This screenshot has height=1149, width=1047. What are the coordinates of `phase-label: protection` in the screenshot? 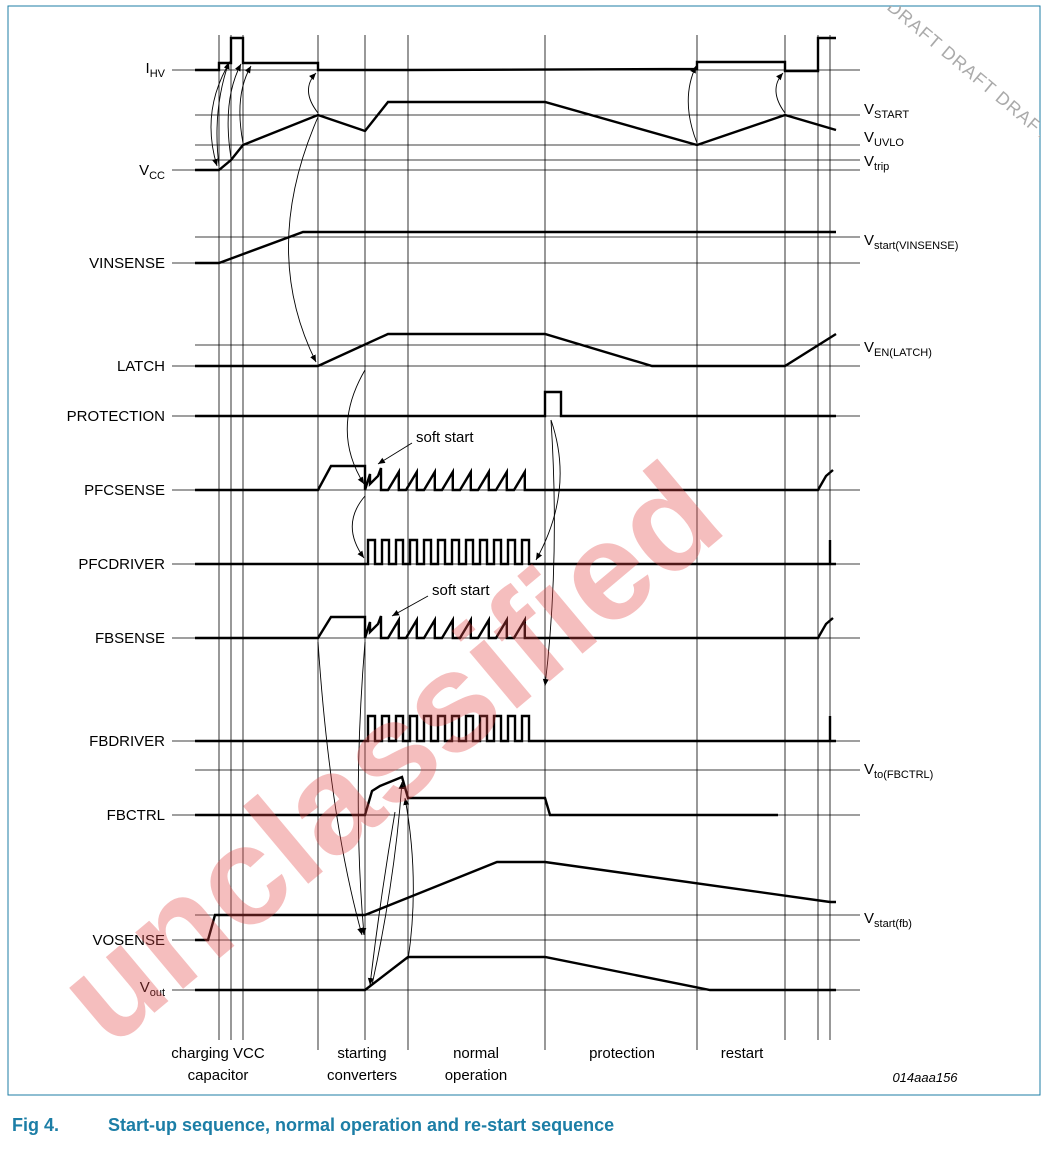 It's located at (622, 1053).